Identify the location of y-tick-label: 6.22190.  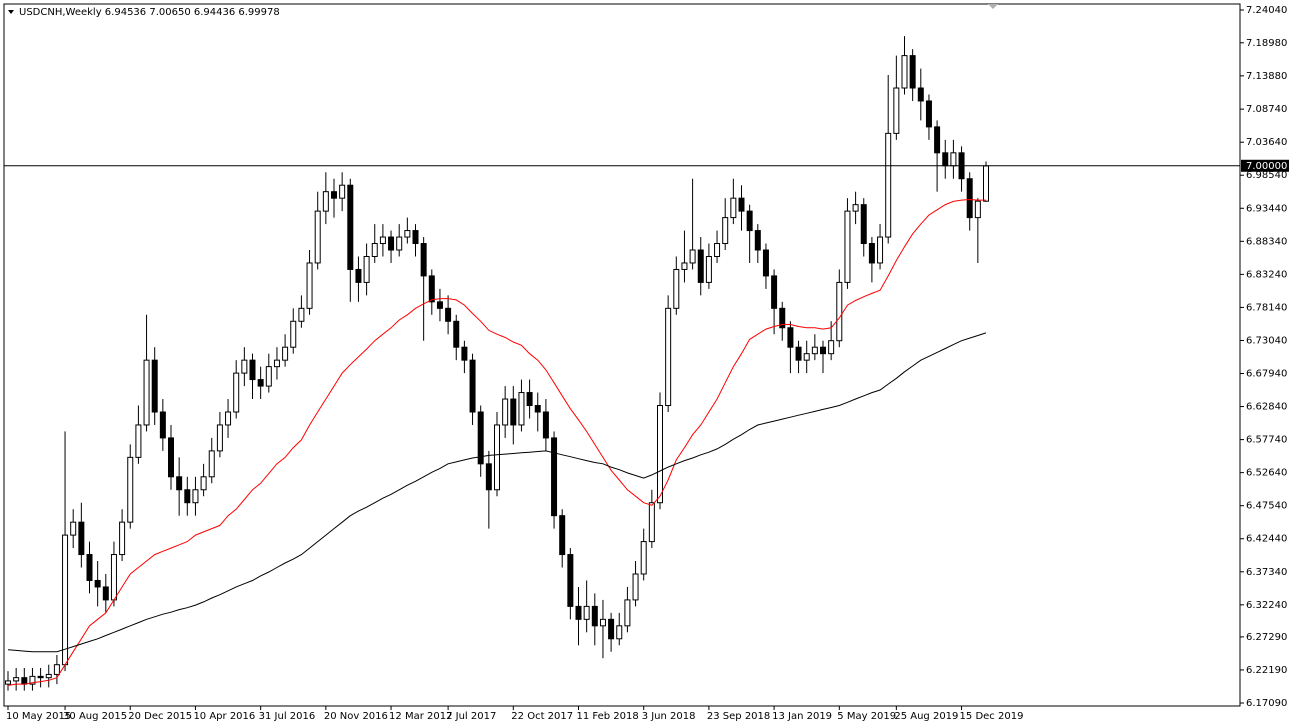
(1266, 670).